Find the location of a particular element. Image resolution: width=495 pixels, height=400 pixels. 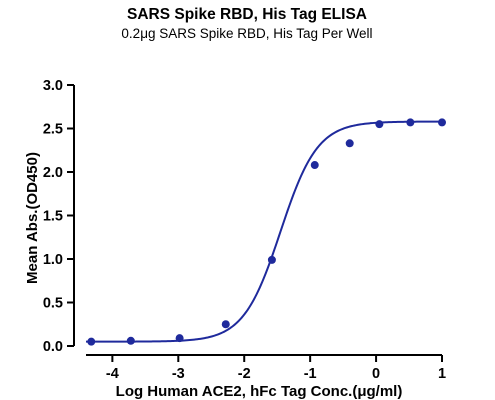

x-axis: -4 -3 -2 -1 0 1 is located at coordinates (266, 368).